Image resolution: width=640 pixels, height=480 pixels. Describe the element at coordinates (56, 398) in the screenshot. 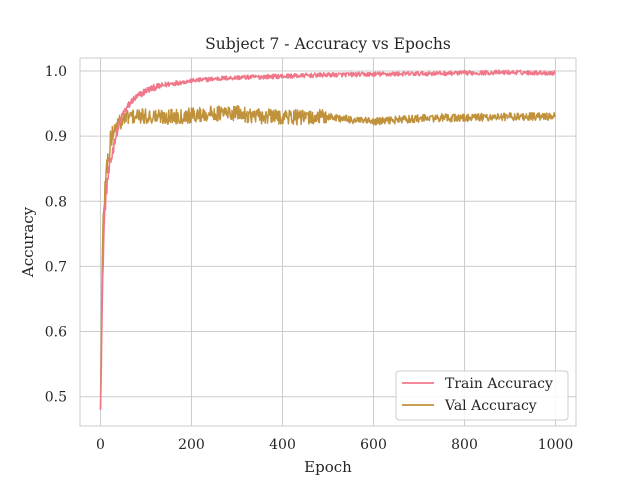

I see `y-tick-label: 0.5` at that location.